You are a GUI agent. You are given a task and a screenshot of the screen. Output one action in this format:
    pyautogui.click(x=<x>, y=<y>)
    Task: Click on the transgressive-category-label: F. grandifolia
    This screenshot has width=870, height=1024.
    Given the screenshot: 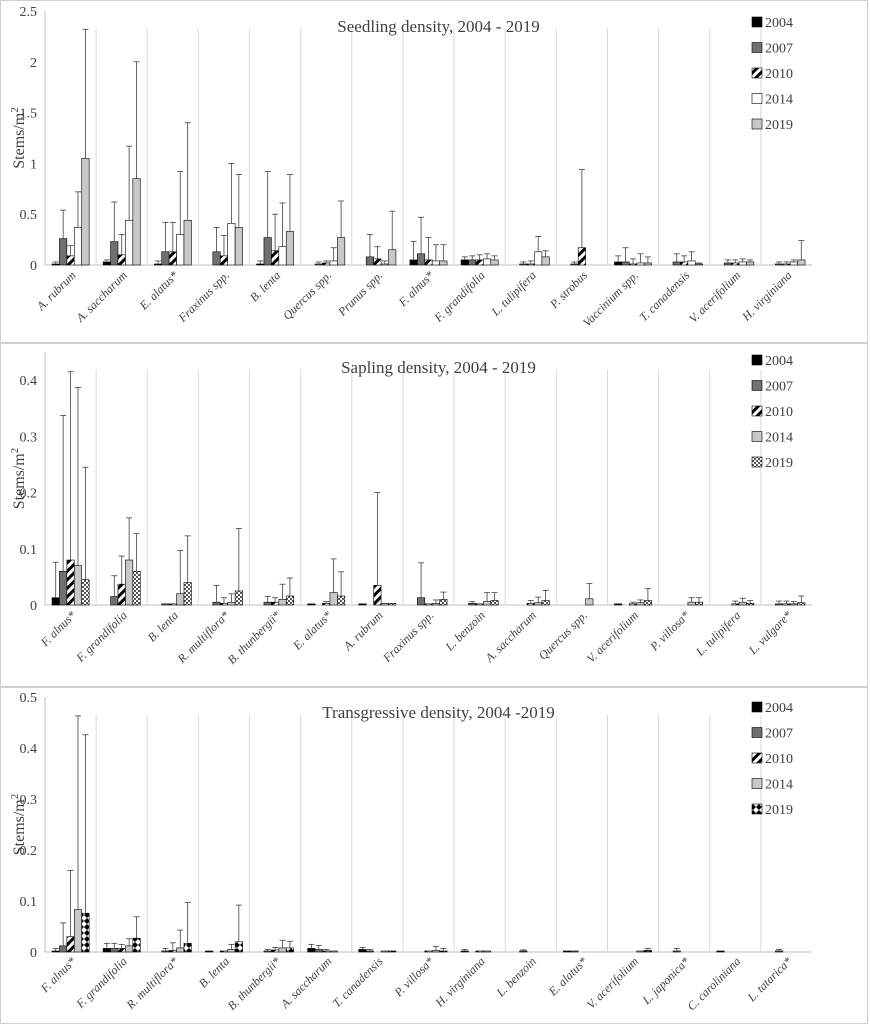 What is the action you would take?
    pyautogui.click(x=101, y=982)
    